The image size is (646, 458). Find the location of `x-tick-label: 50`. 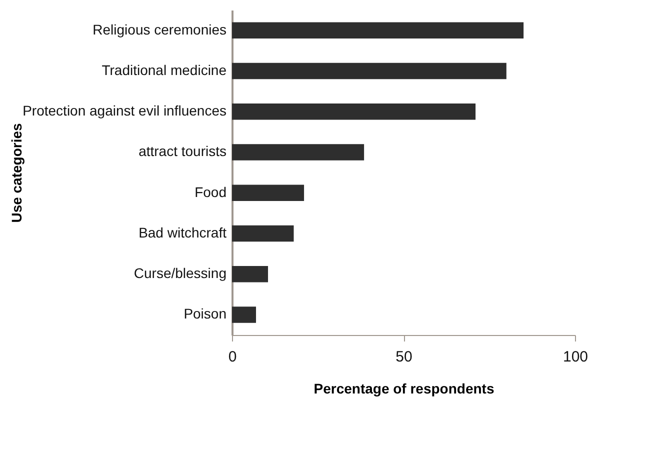

x-tick-label: 50 is located at coordinates (404, 357).